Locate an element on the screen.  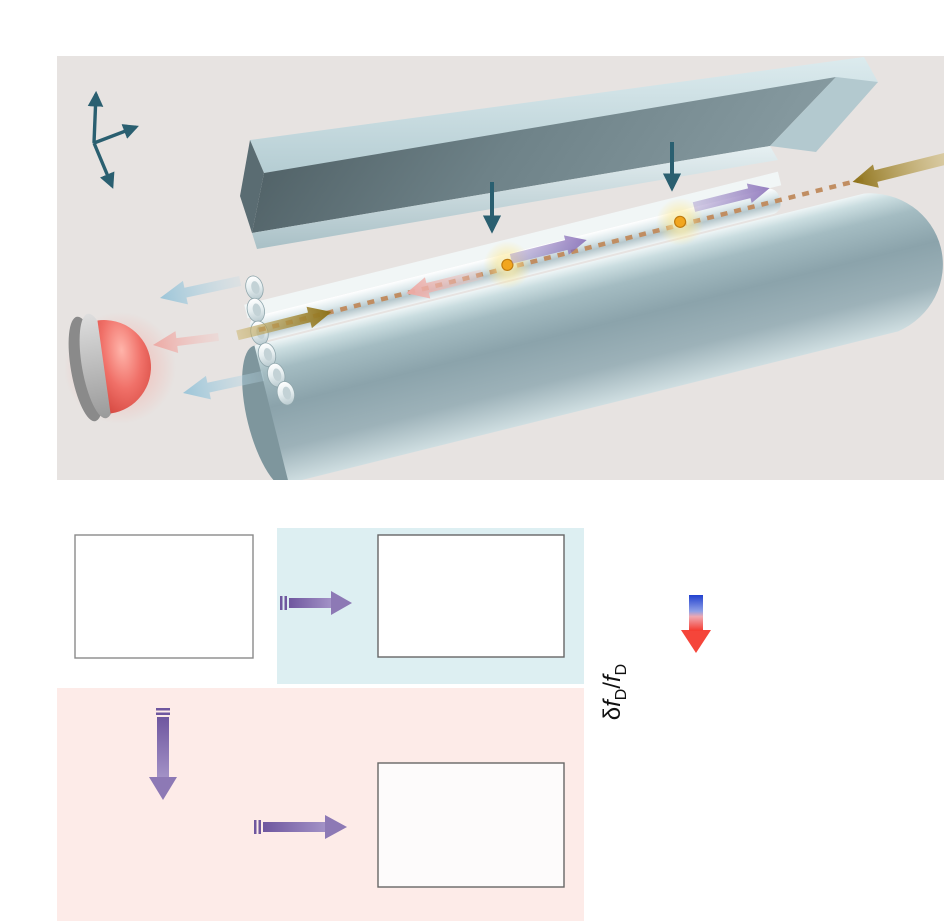
core-dashed-line is located at coordinates (562, 254).